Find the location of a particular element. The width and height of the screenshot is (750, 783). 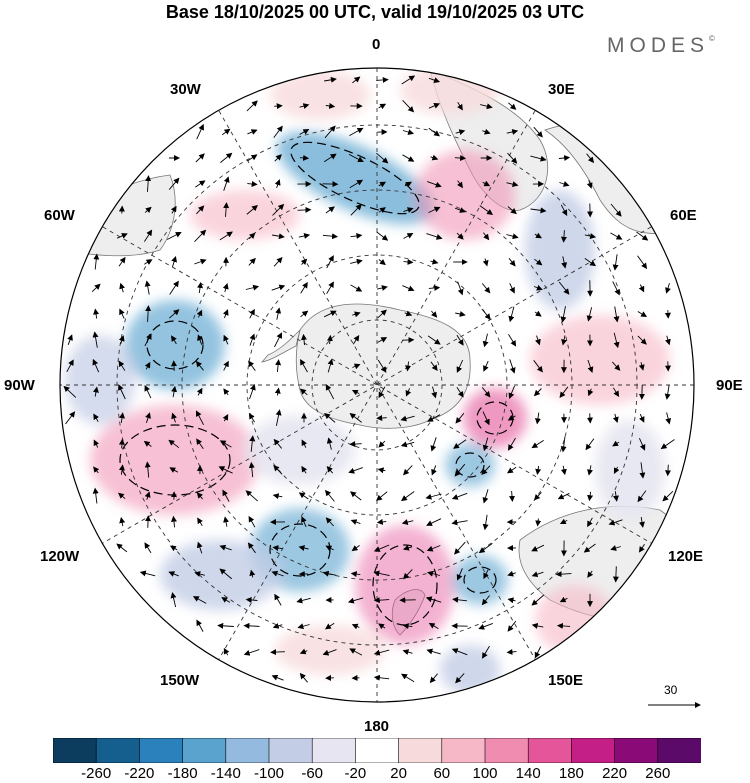

colorbar-tick-label: 20 is located at coordinates (398, 773).